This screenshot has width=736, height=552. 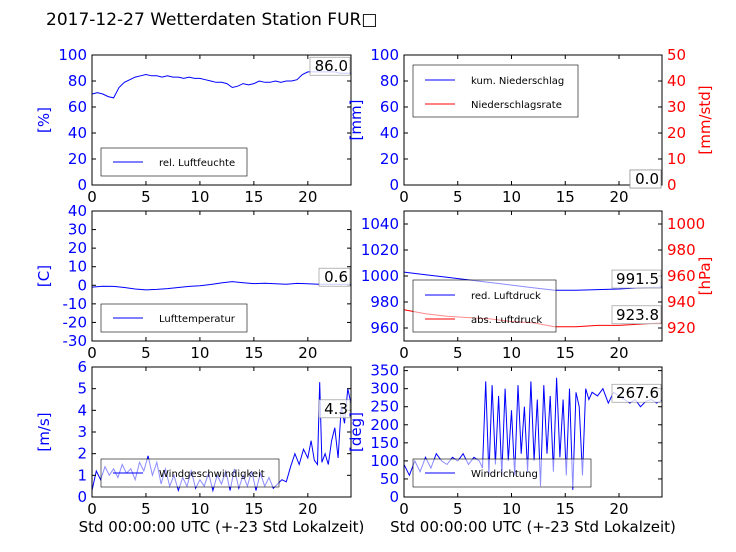 What do you see at coordinates (380, 224) in the screenshot?
I see `y-tick-label: 1040` at bounding box center [380, 224].